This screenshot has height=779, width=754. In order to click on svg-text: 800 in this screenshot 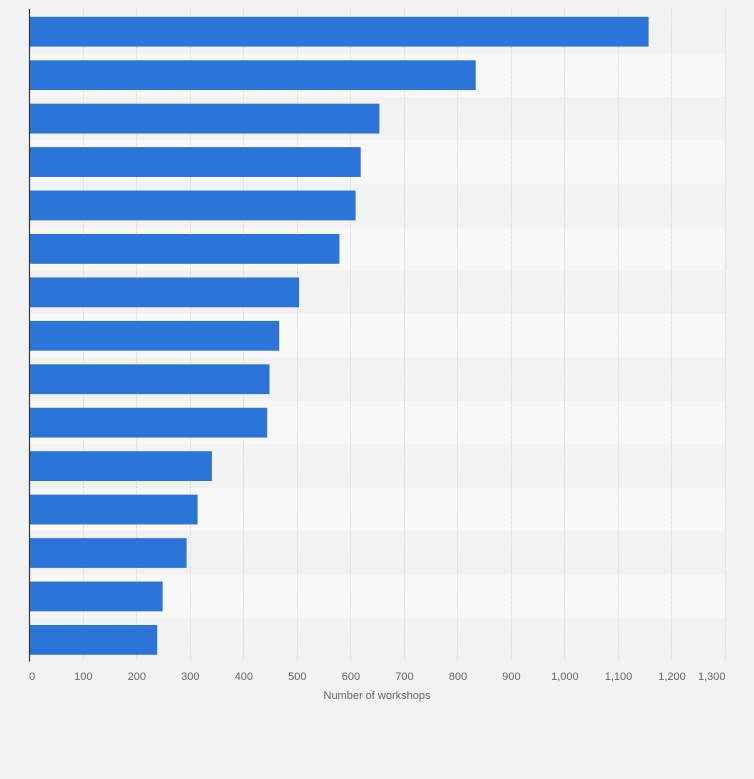, I will do `click(458, 677)`.